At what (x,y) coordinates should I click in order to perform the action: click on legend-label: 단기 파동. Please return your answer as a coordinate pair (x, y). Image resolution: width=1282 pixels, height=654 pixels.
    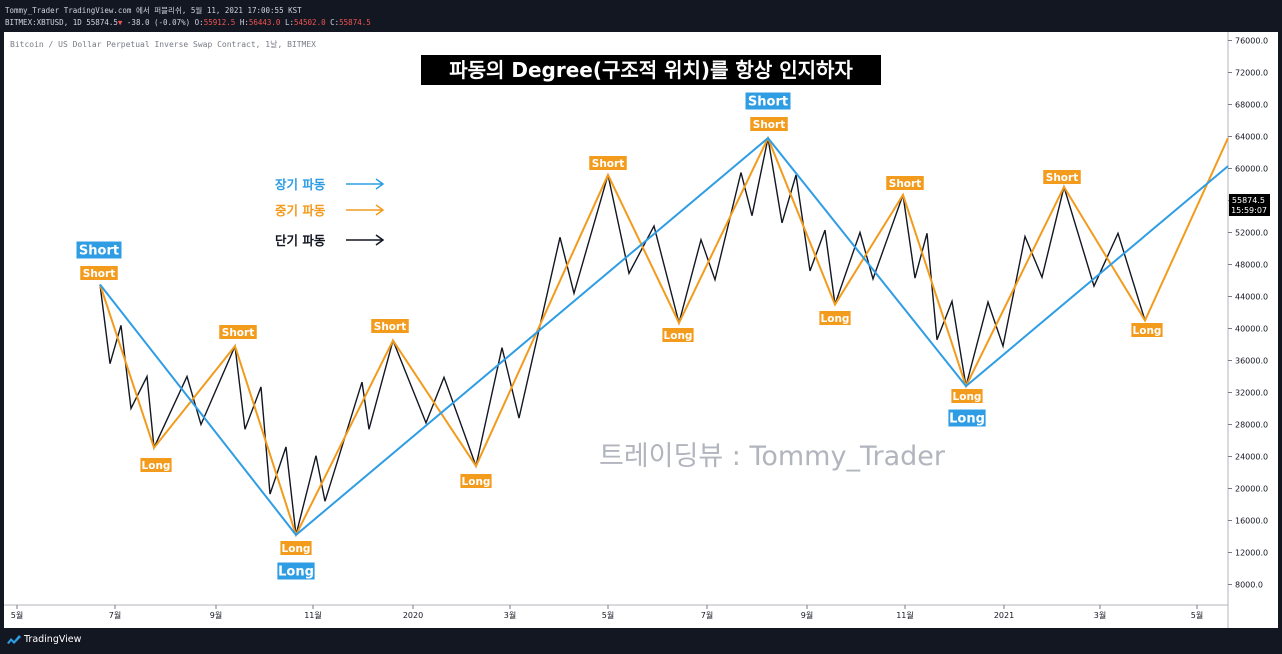
    Looking at the image, I should click on (300, 240).